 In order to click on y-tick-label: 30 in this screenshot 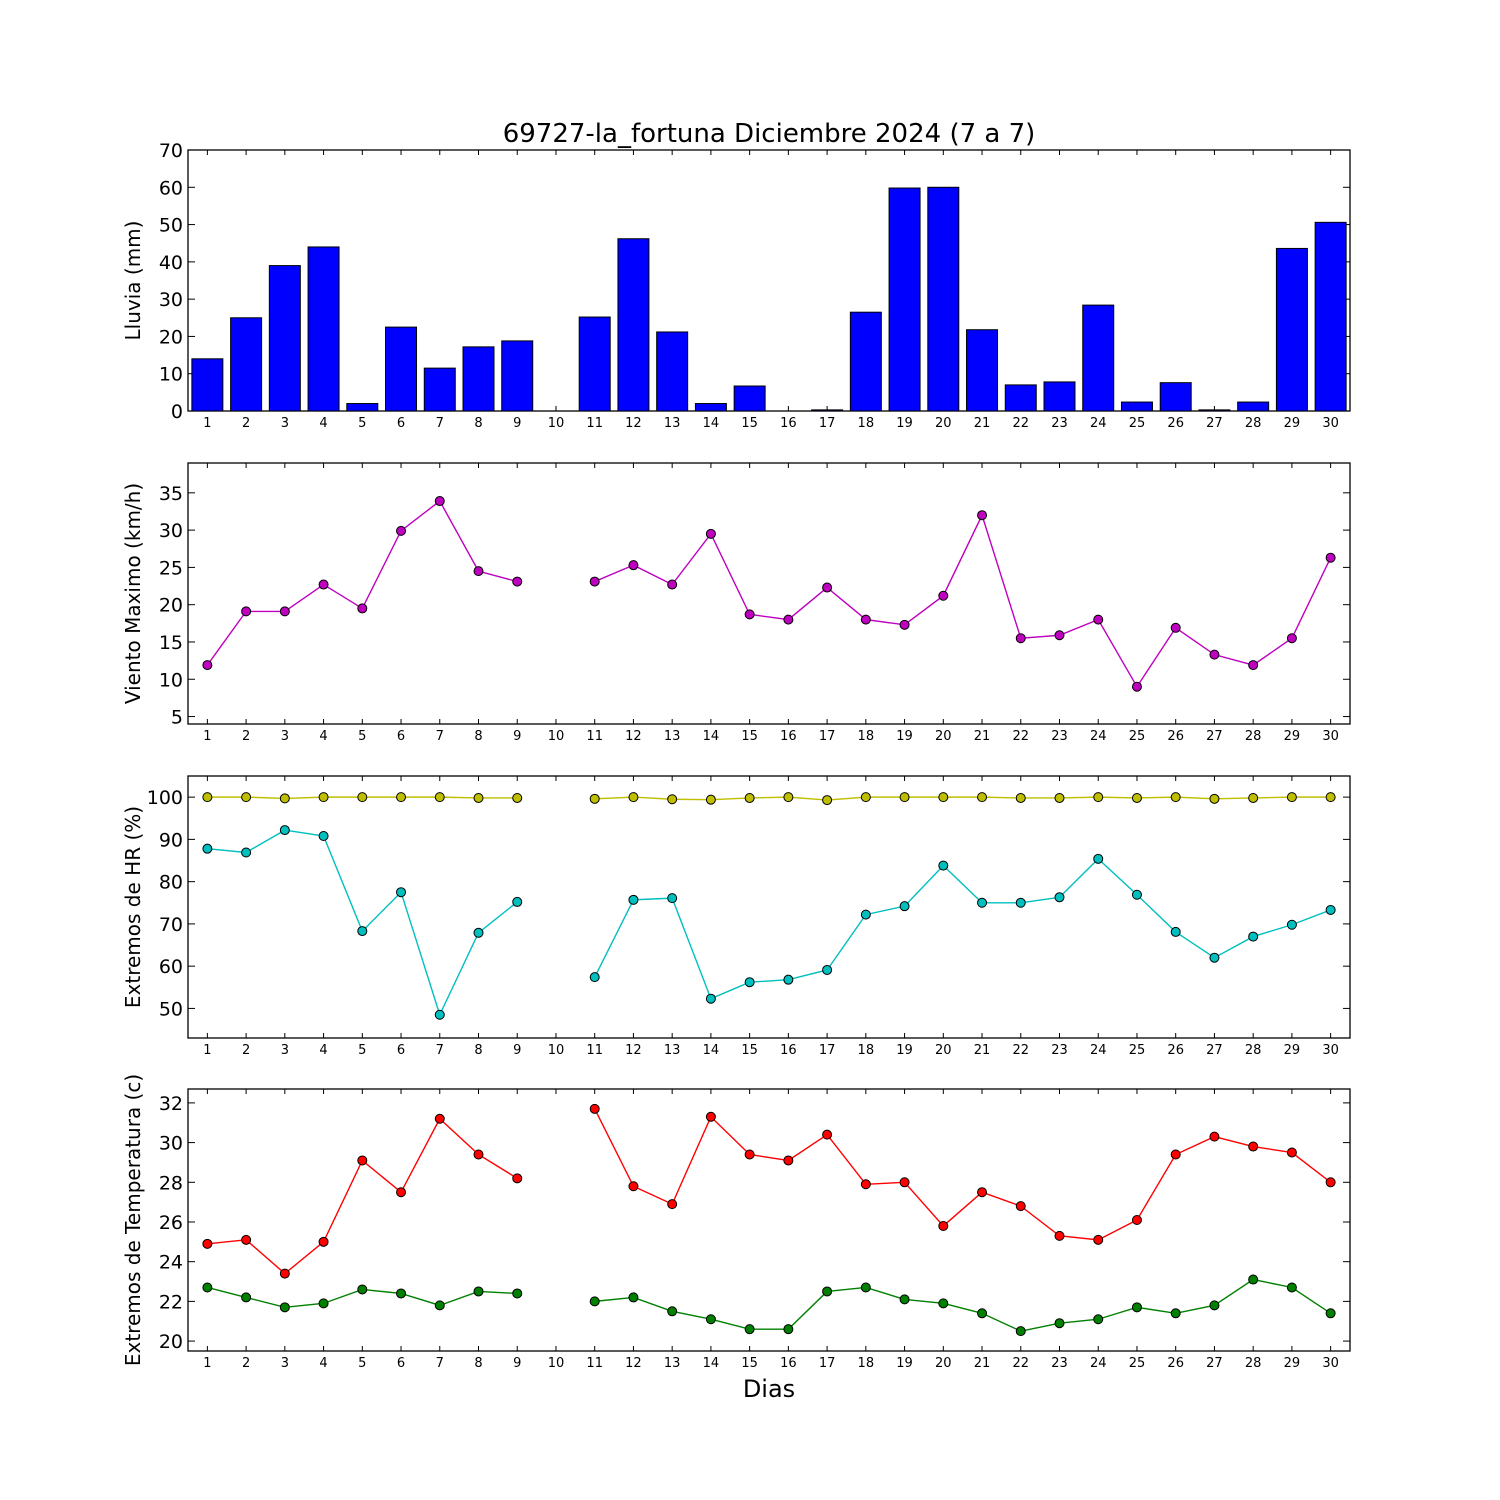, I will do `click(171, 300)`.